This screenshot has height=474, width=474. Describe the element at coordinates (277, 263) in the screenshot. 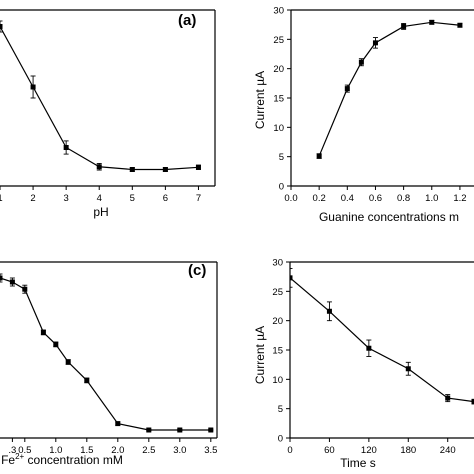

I see `panel-d-ytick-label: 30` at that location.